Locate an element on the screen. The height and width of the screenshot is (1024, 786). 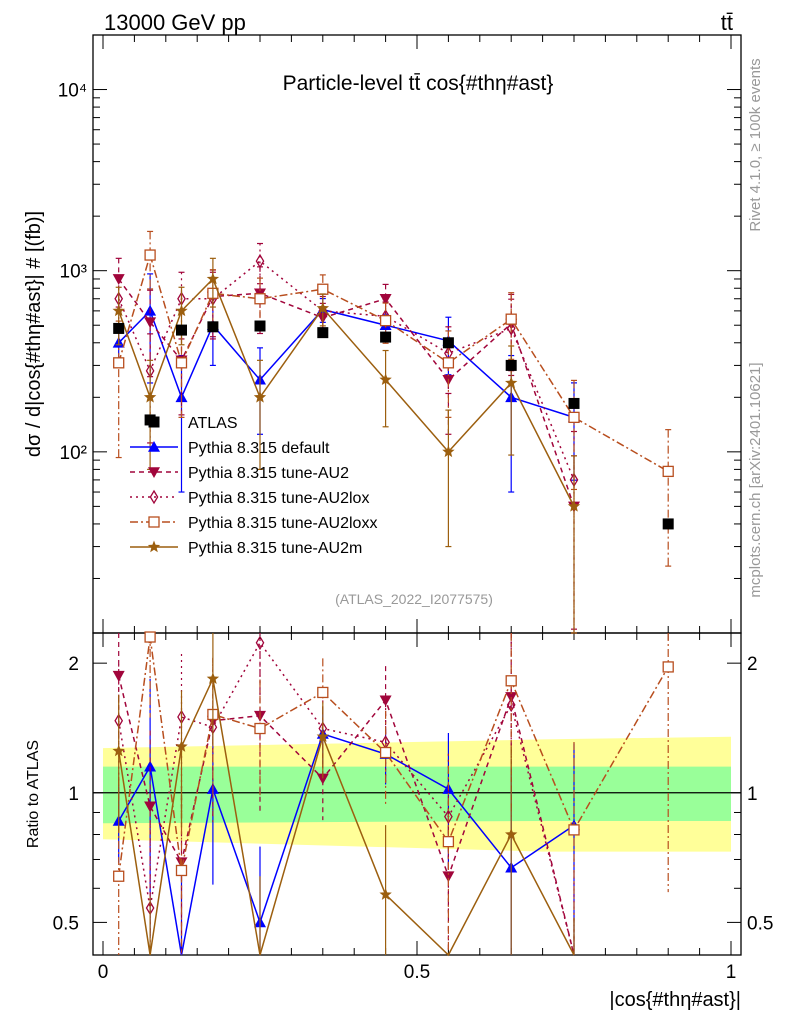
legend-entry-1: Pythia 8.315 tune-AU2 is located at coordinates (239, 473).